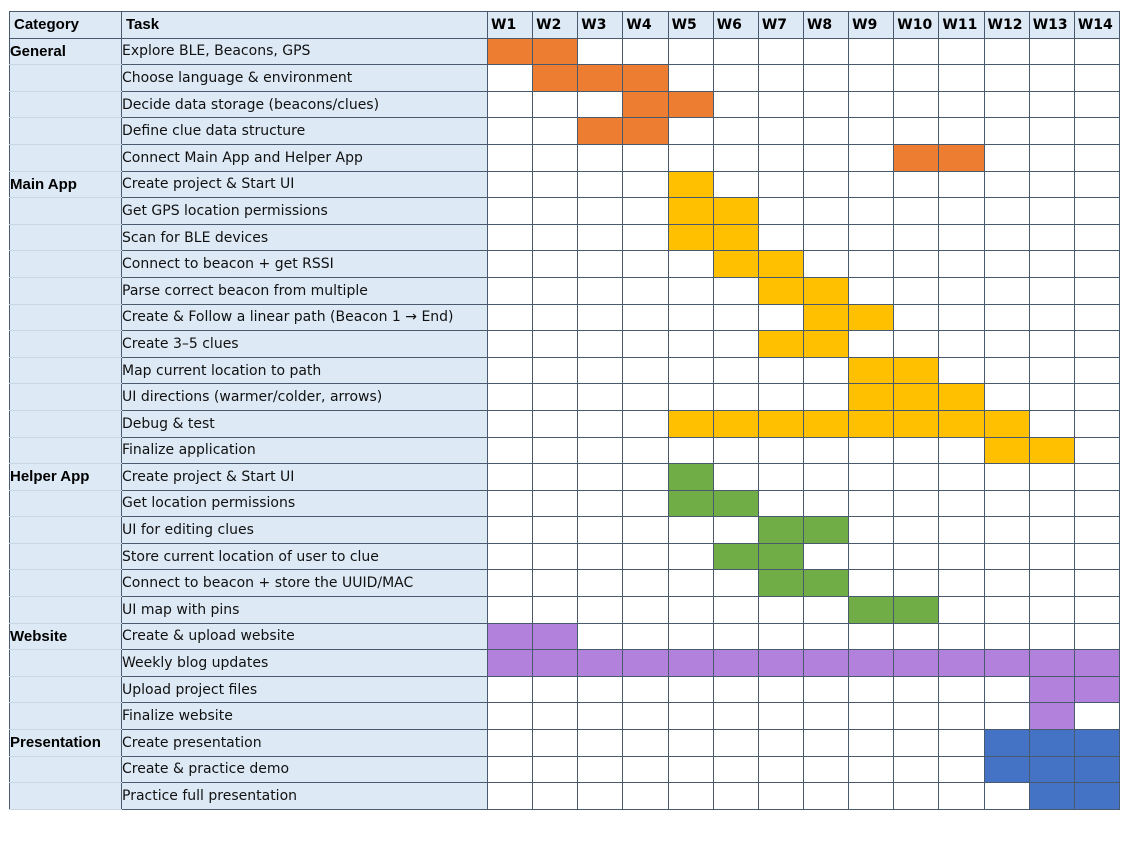 This screenshot has height=853, width=1126. Describe the element at coordinates (304, 184) in the screenshot. I see `task-label: Create project & Start UI` at that location.